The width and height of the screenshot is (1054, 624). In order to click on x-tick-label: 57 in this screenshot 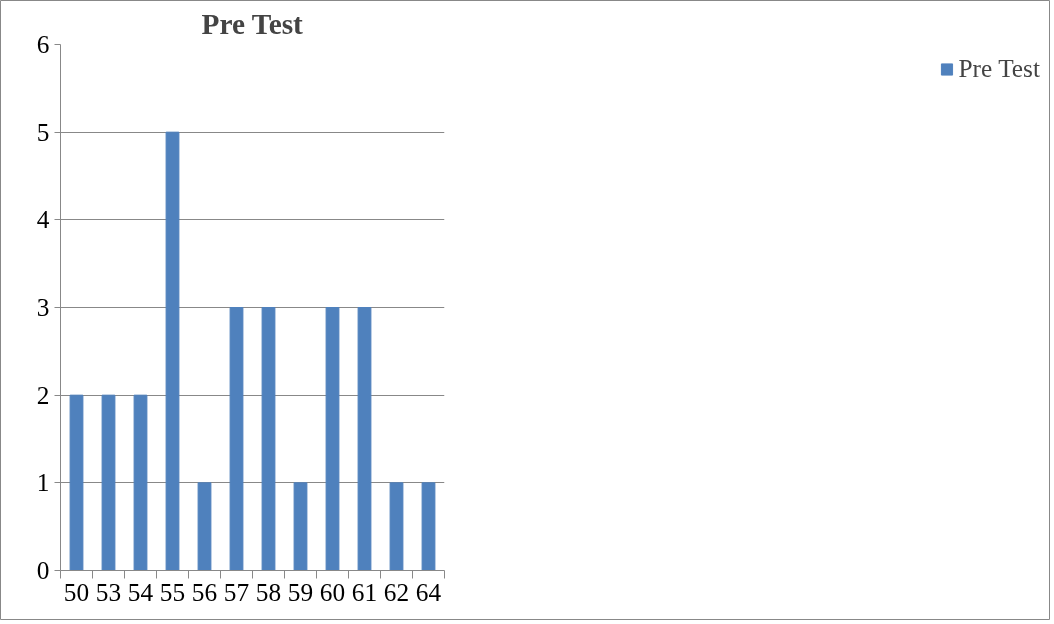, I will do `click(236, 591)`.